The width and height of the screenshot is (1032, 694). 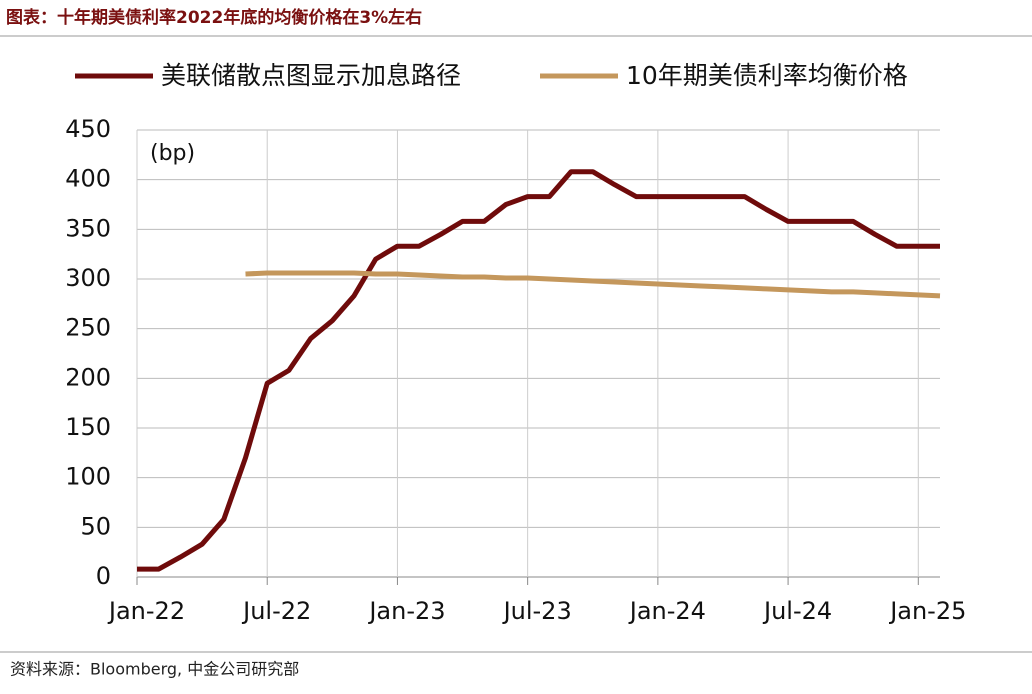 I want to click on y-tick-label: 450, so click(x=88, y=129).